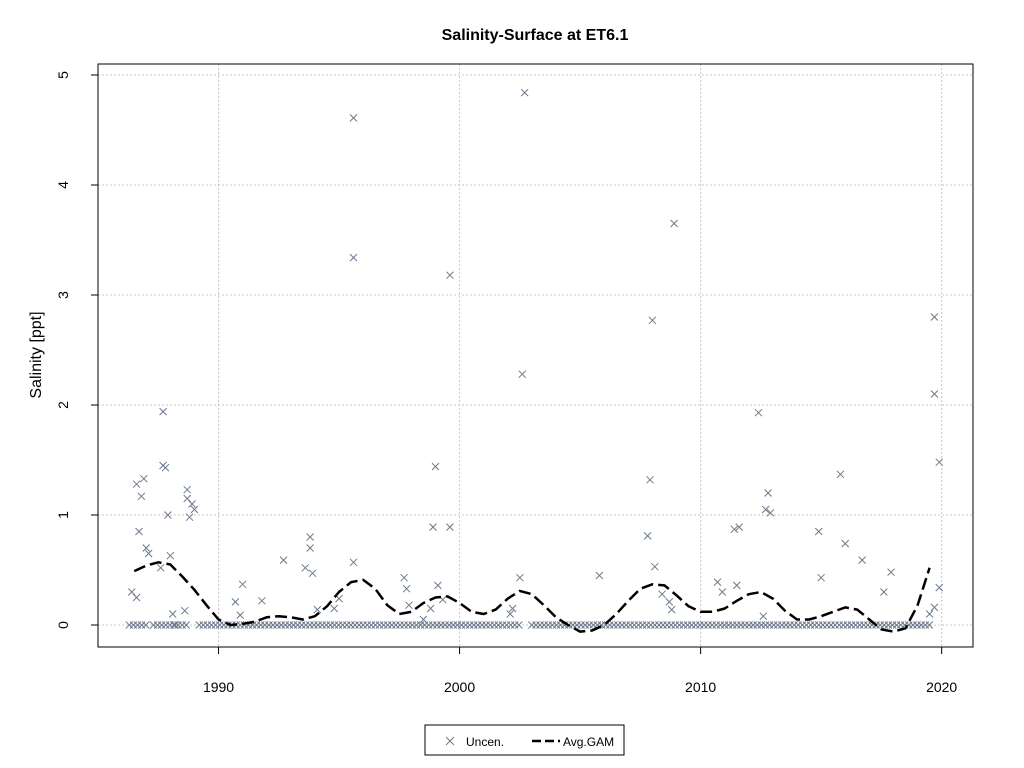 Image resolution: width=1024 pixels, height=768 pixels. What do you see at coordinates (63, 185) in the screenshot?
I see `y-tick-label: 4` at bounding box center [63, 185].